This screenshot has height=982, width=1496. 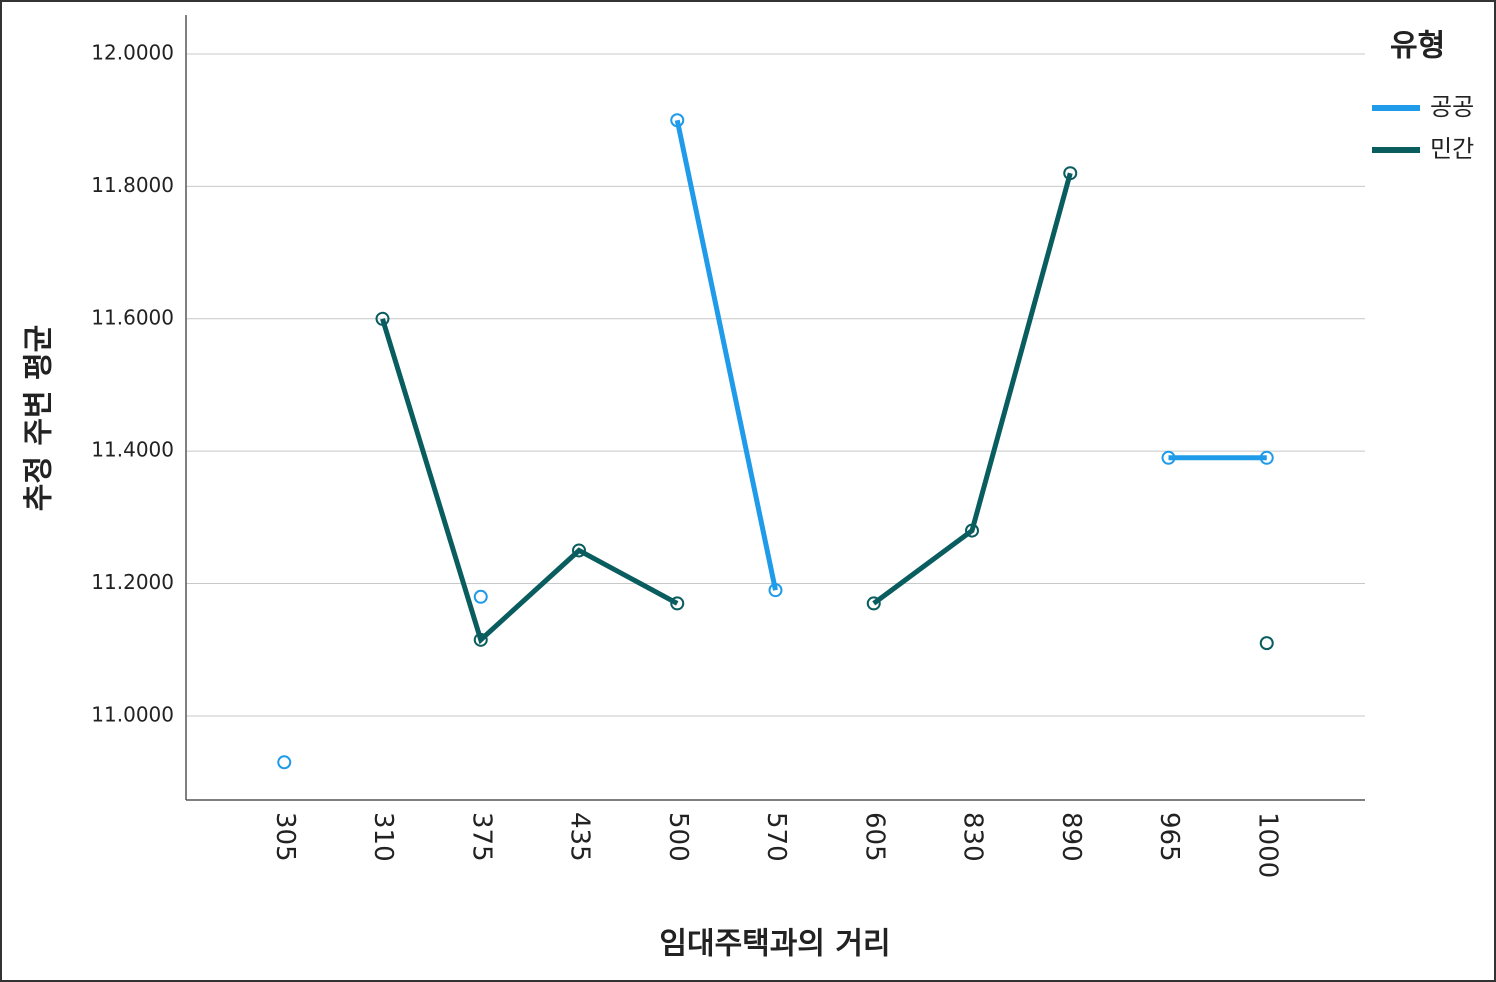 I want to click on x-tick-label: 965, so click(x=1169, y=837).